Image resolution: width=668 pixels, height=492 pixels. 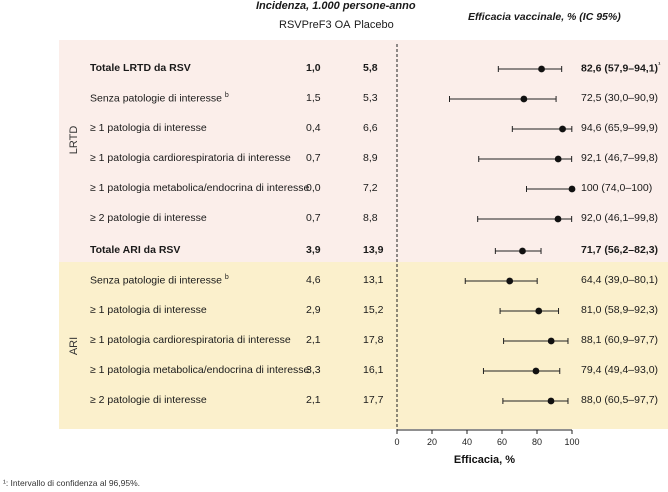 What do you see at coordinates (617, 188) in the screenshot?
I see `efficacy-value: 100 (74,0–100)` at bounding box center [617, 188].